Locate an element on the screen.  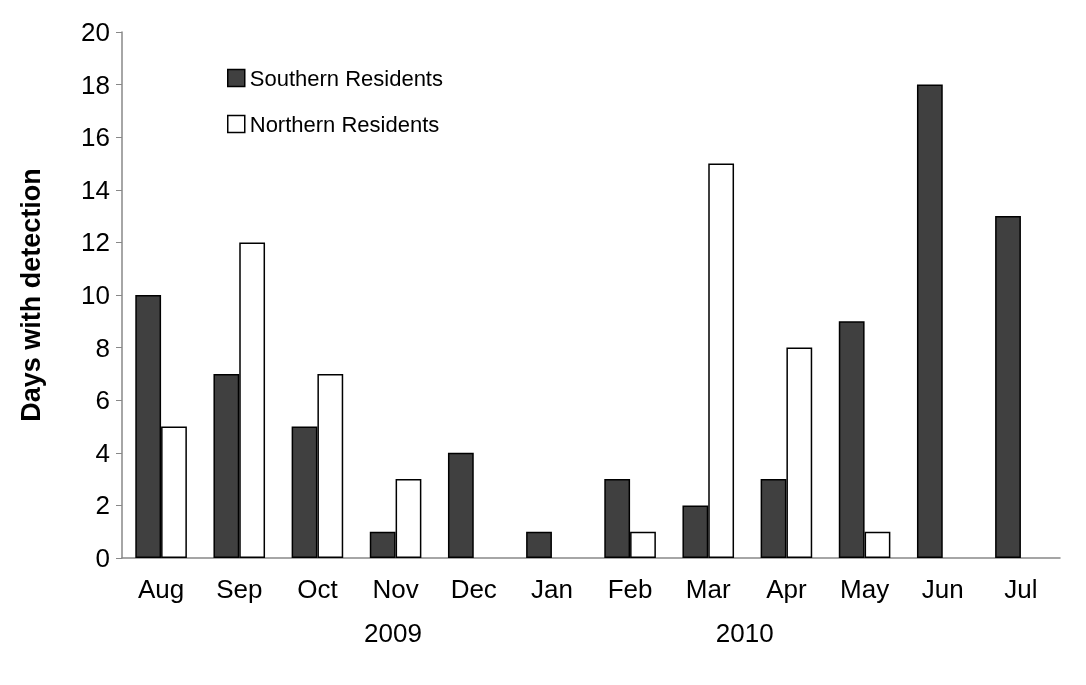
y-tick-label: 0 is located at coordinates (102, 558).